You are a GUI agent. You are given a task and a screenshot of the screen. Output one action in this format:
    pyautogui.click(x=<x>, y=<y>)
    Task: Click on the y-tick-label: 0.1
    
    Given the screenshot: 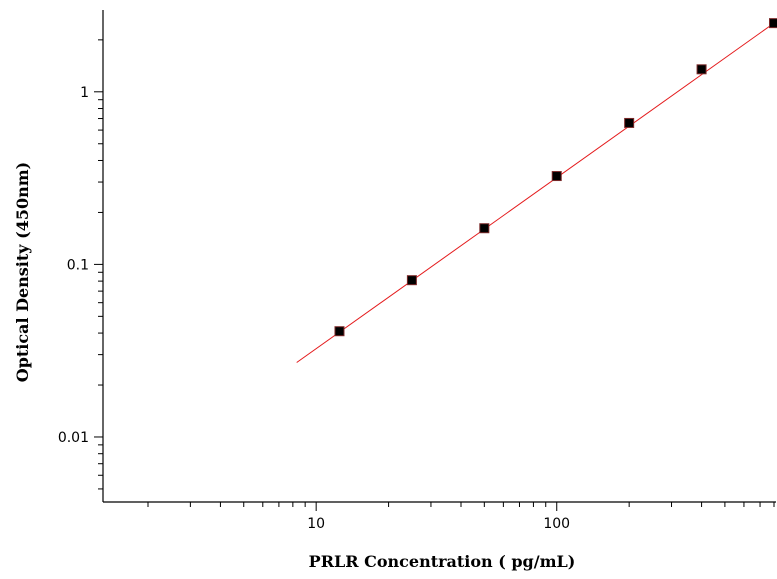 What is the action you would take?
    pyautogui.click(x=78, y=265)
    